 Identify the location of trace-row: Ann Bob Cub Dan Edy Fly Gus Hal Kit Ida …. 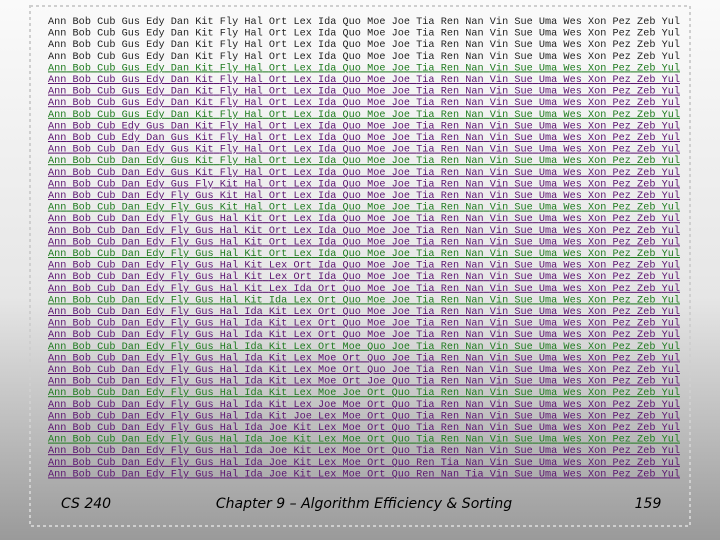
(364, 300).